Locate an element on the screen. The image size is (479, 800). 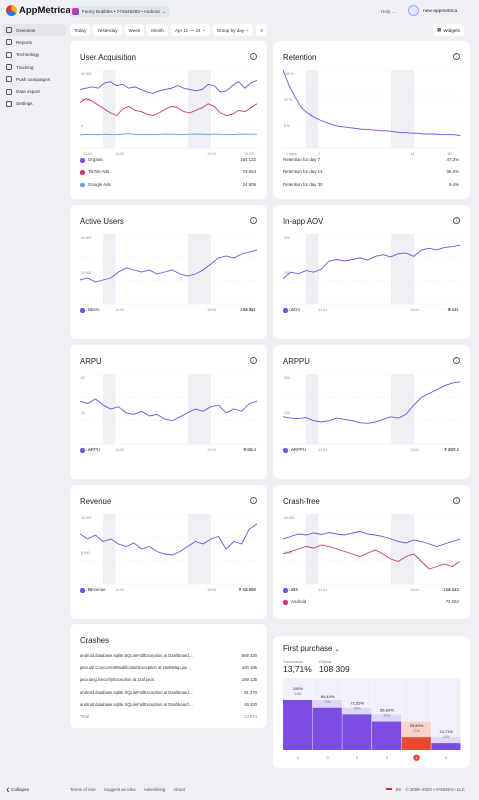
sidebar-item-data-export: Data export is located at coordinates (33, 91).